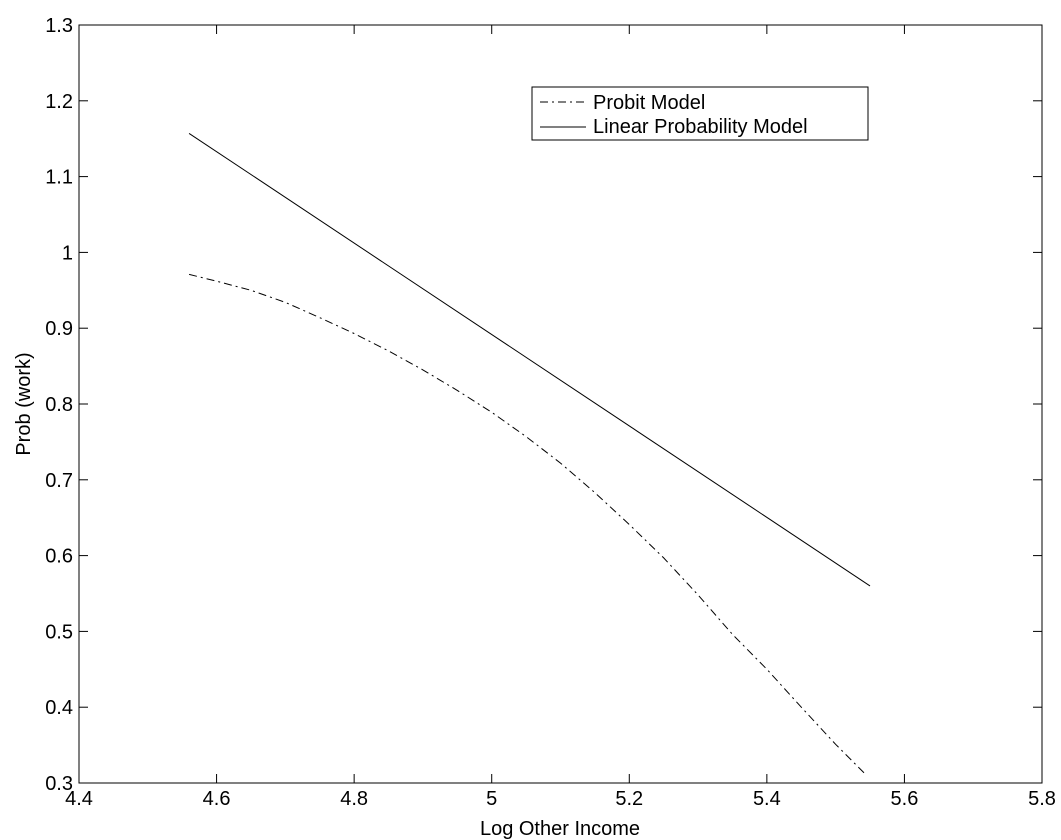  What do you see at coordinates (59, 178) in the screenshot?
I see `y-tick-label: 1.1` at bounding box center [59, 178].